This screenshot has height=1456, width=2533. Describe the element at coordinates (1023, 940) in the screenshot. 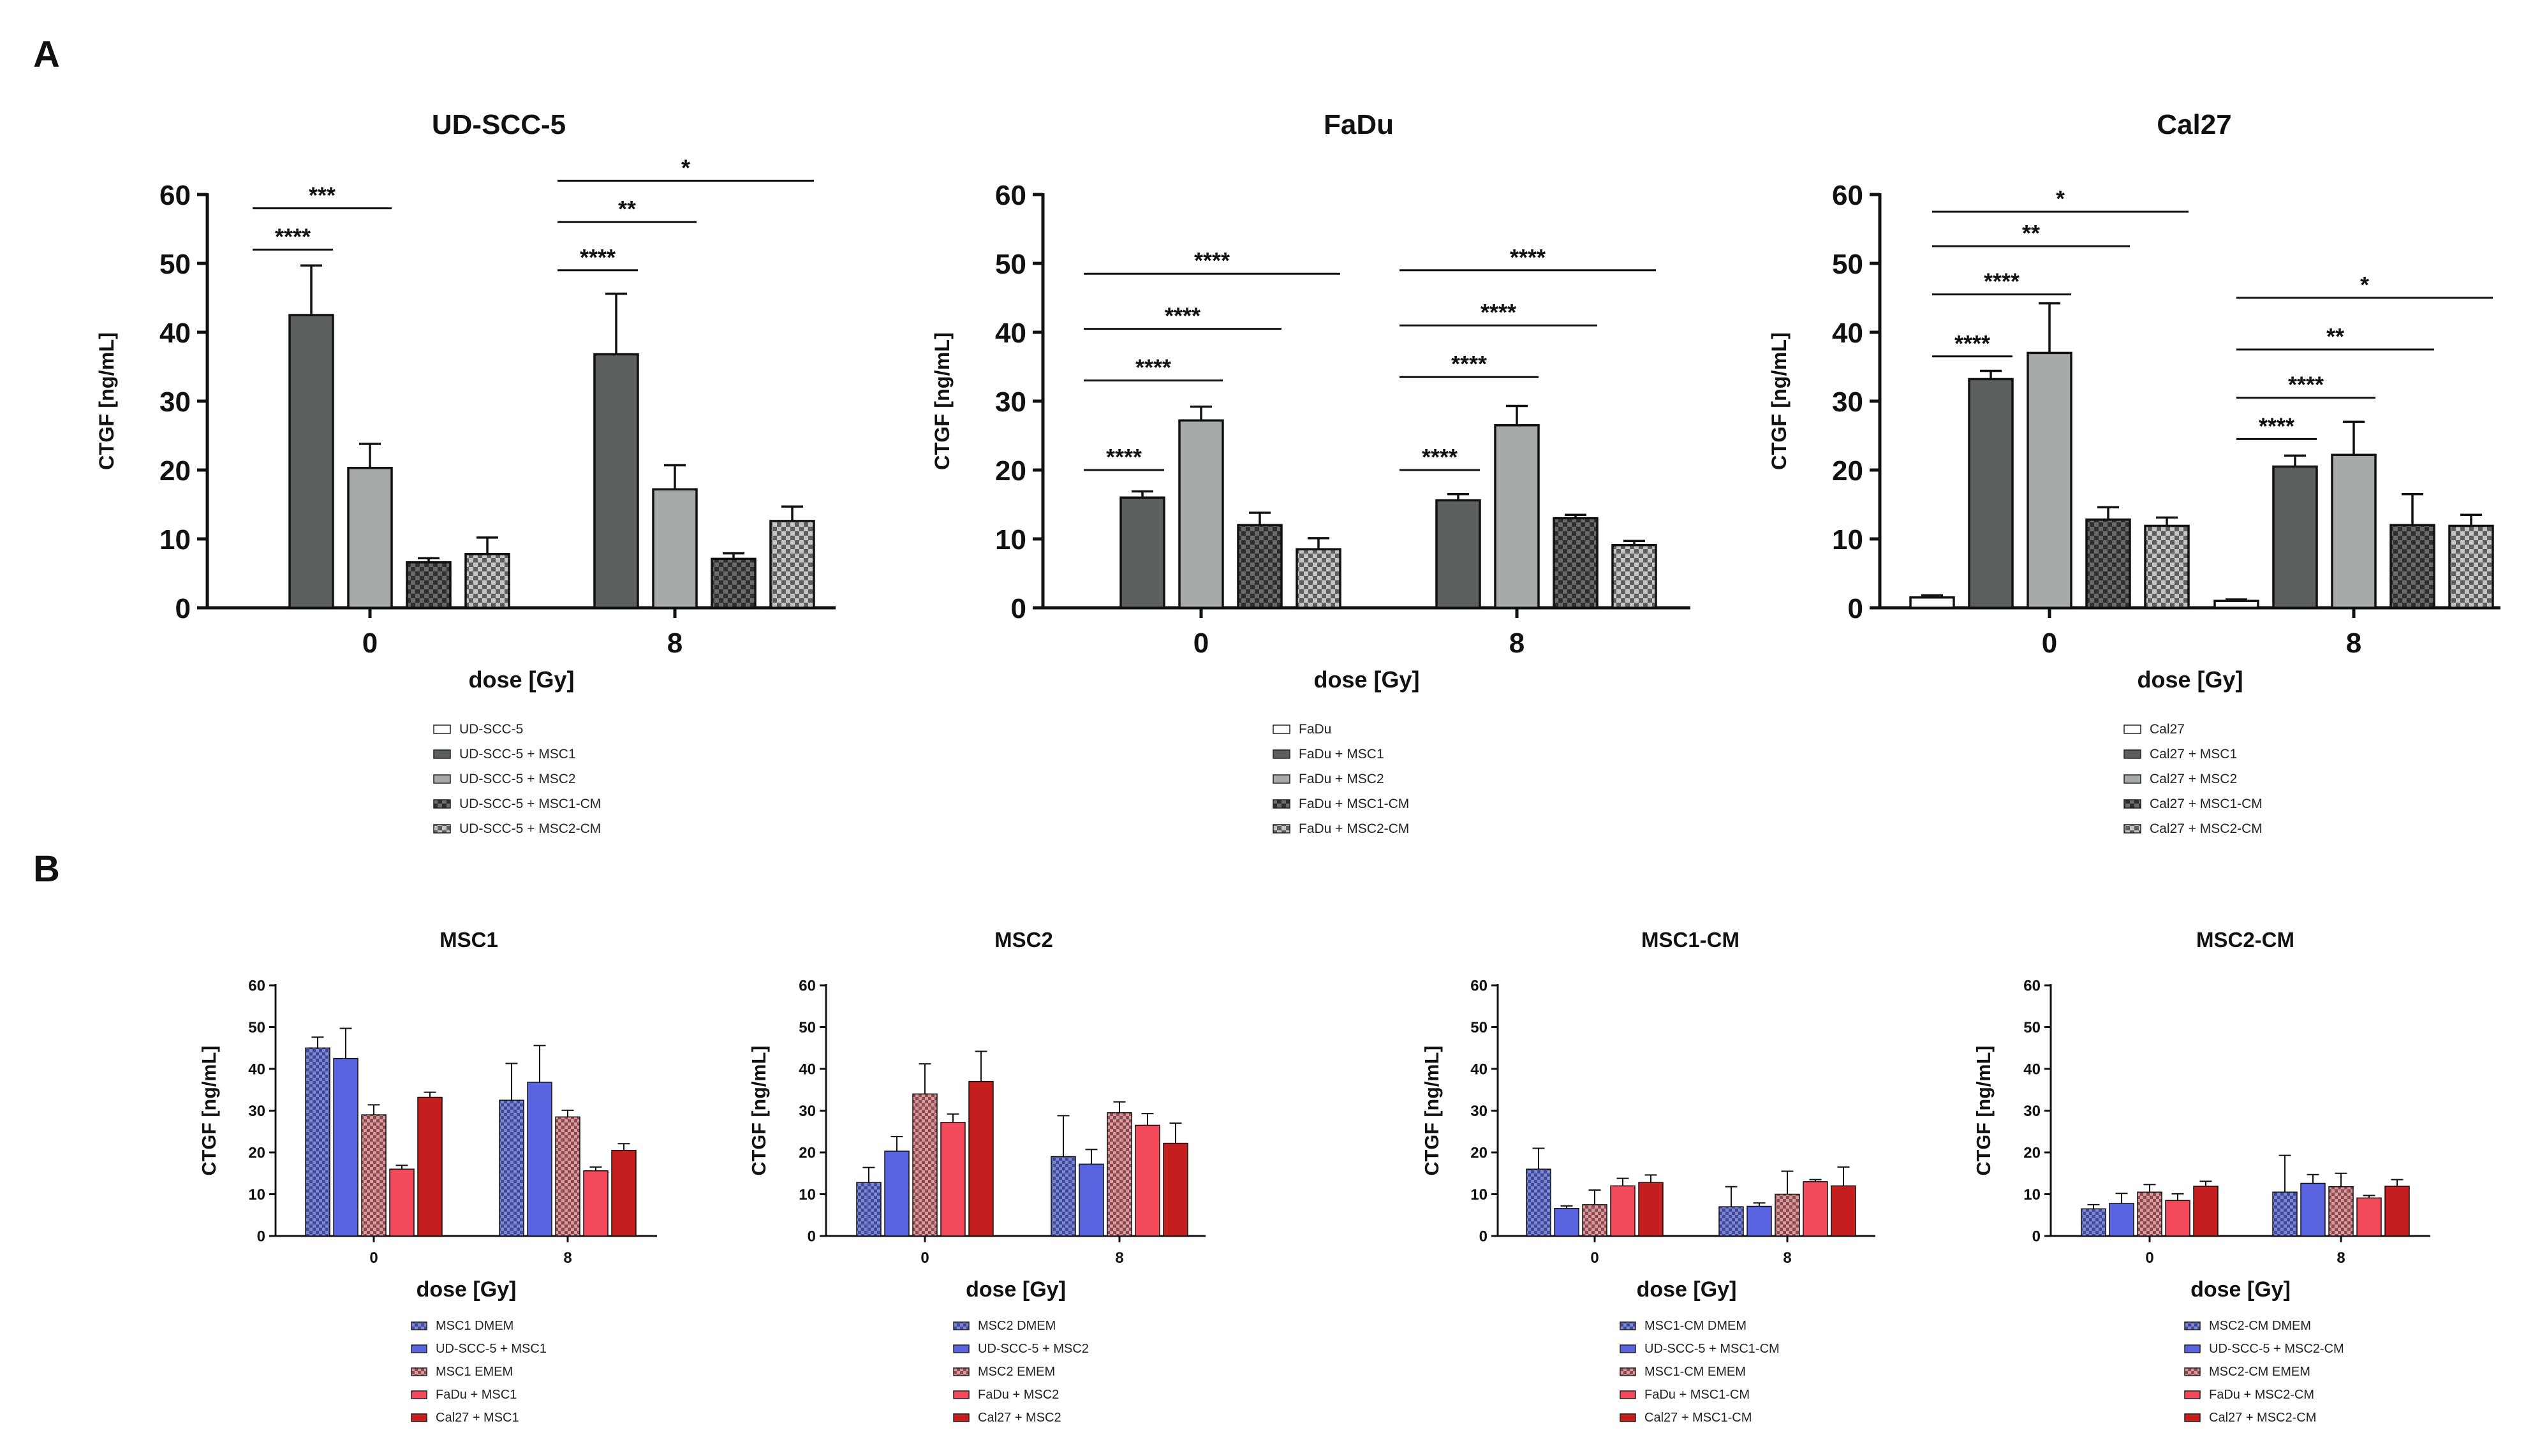

I see `chart-title: MSC2` at that location.